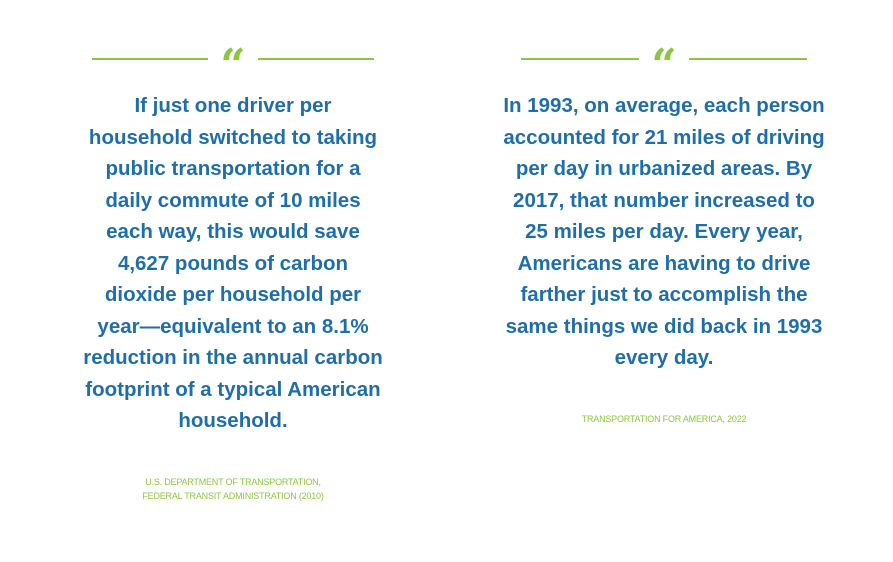 The height and width of the screenshot is (562, 893). I want to click on source-line: U.S. DEPARTMENT OF TRANSPORTATION,, so click(233, 481).